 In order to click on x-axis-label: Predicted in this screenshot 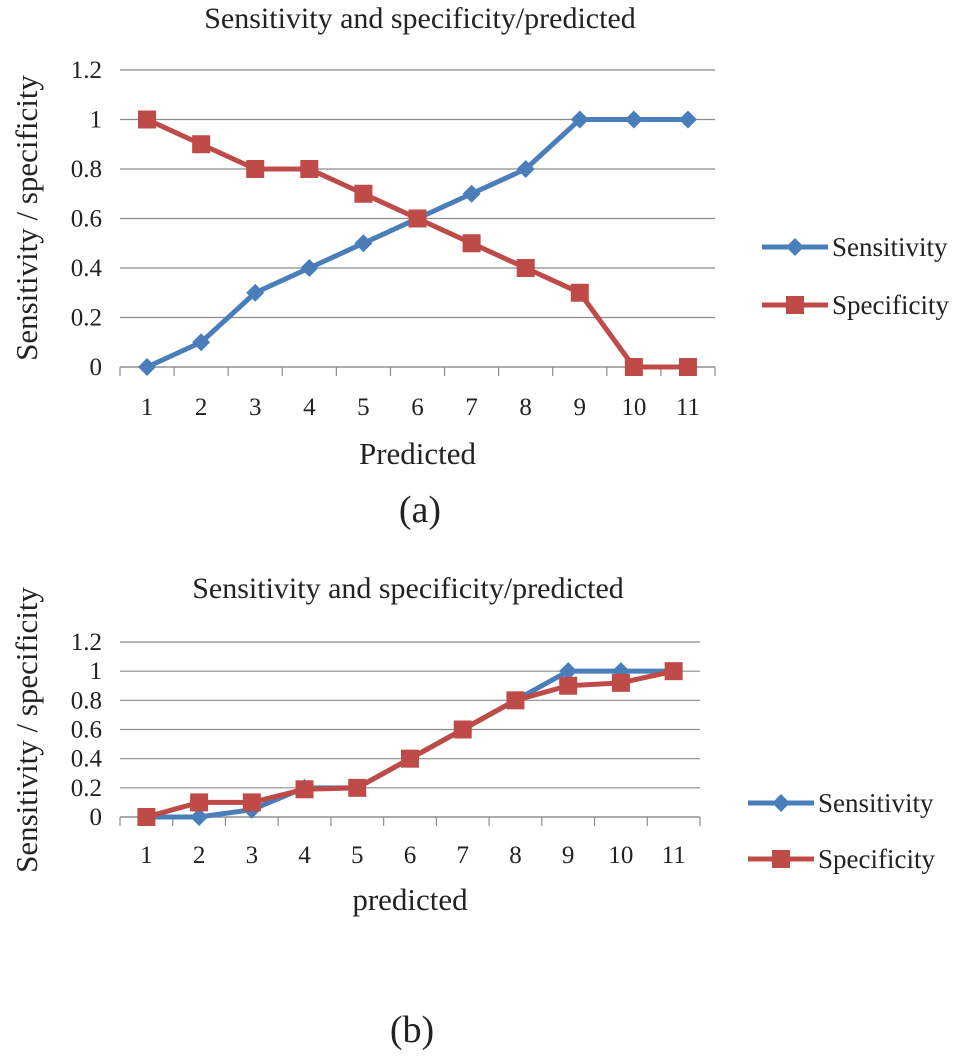, I will do `click(418, 453)`.